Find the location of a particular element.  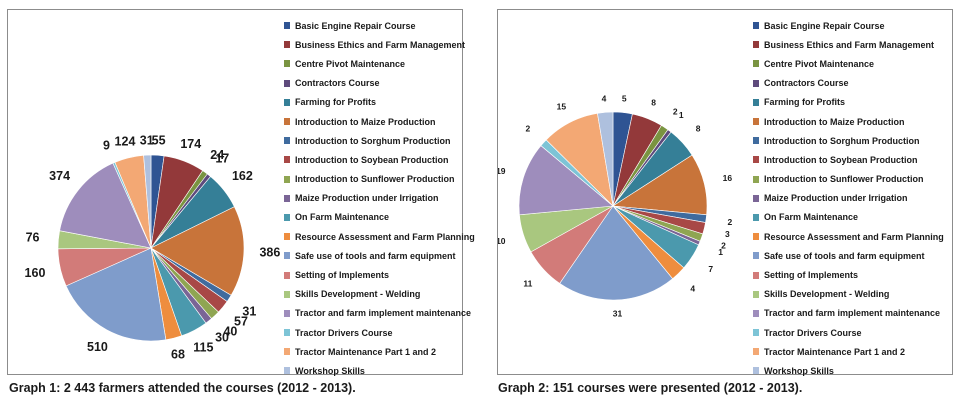

chart-2-label-tractor-drivers-course: 2 is located at coordinates (528, 128).